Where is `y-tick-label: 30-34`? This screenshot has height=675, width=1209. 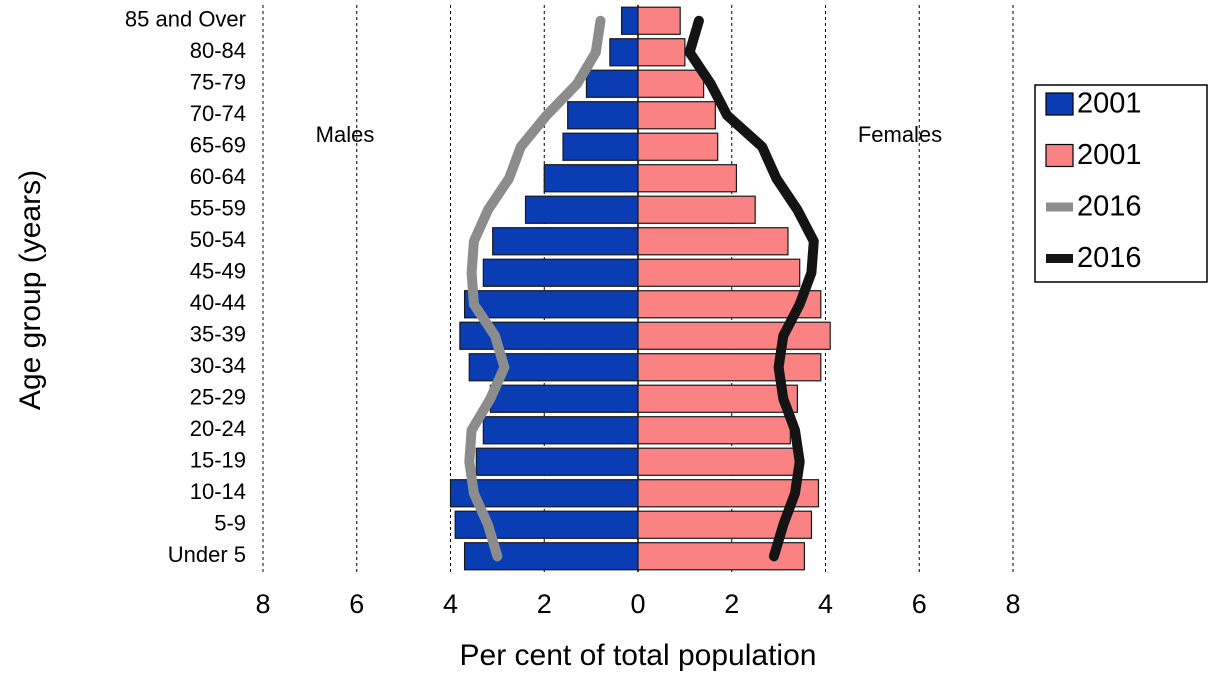 y-tick-label: 30-34 is located at coordinates (218, 365).